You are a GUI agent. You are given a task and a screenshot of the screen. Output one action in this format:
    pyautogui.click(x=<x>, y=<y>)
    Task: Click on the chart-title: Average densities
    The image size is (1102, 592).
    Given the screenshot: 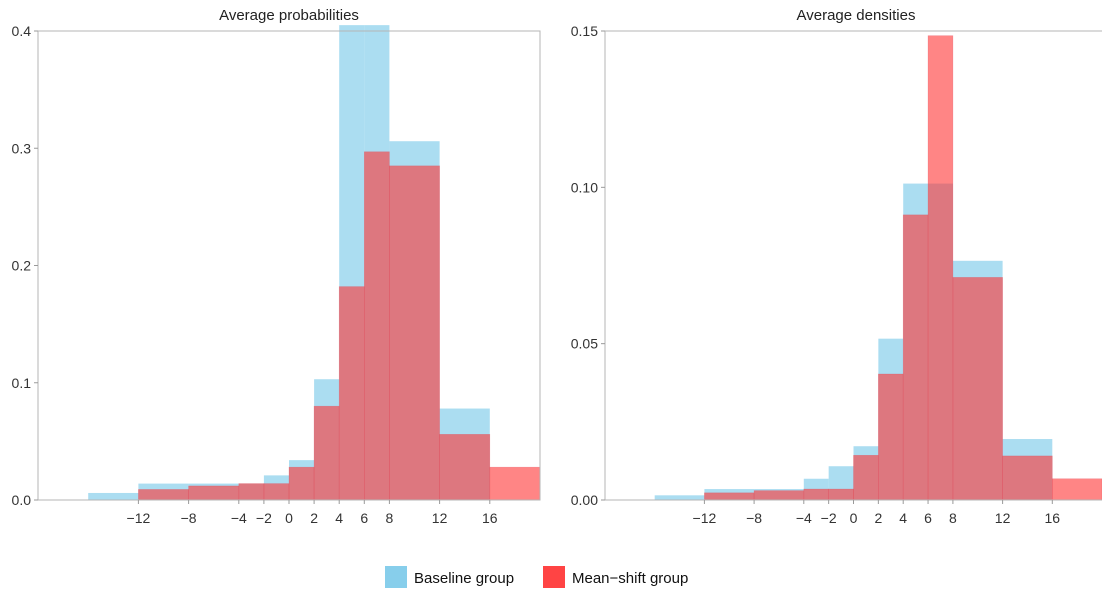 What is the action you would take?
    pyautogui.click(x=856, y=15)
    